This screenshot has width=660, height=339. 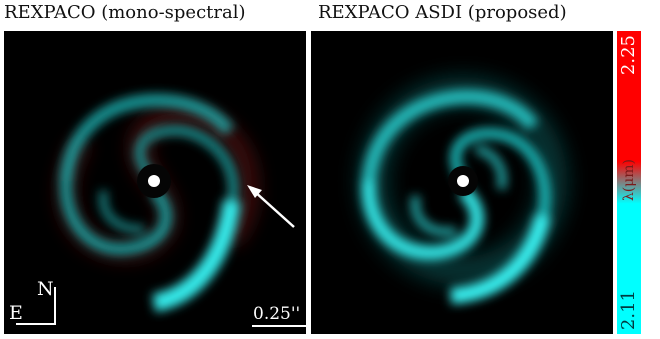 What do you see at coordinates (16, 313) in the screenshot?
I see `compass-east-label: E` at bounding box center [16, 313].